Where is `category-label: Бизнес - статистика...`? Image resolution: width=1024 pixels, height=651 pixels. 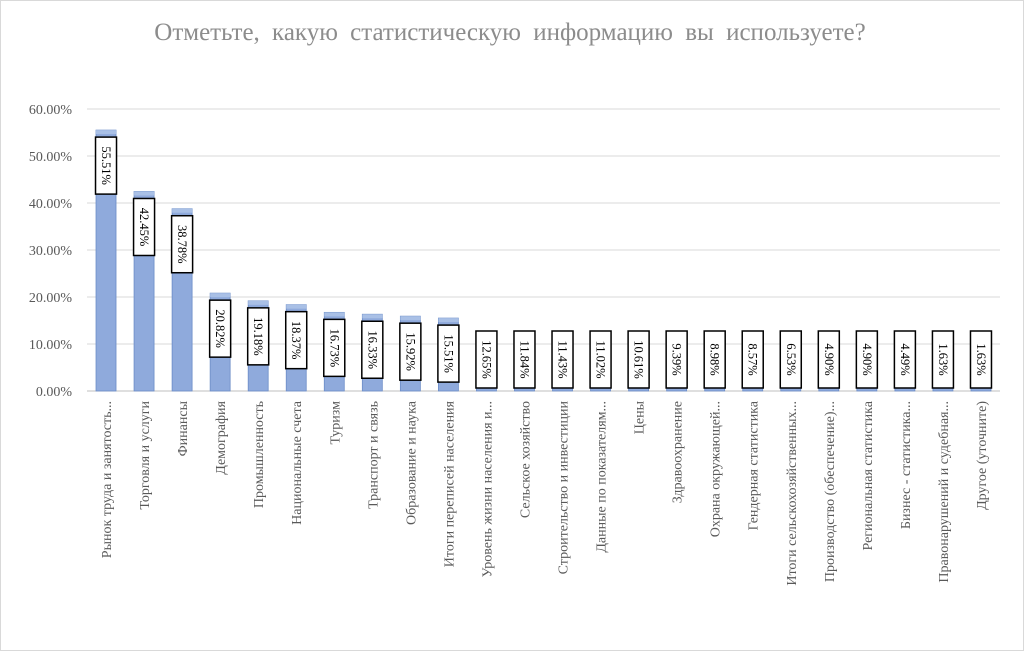 category-label: Бизнес - статистика... is located at coordinates (906, 465).